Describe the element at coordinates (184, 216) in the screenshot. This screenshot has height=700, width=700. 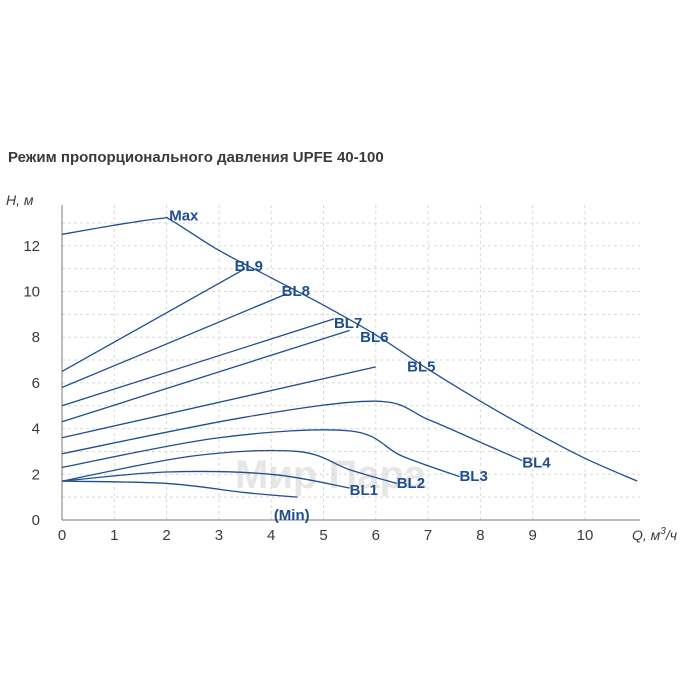
I see `curve-label-max: Max` at that location.